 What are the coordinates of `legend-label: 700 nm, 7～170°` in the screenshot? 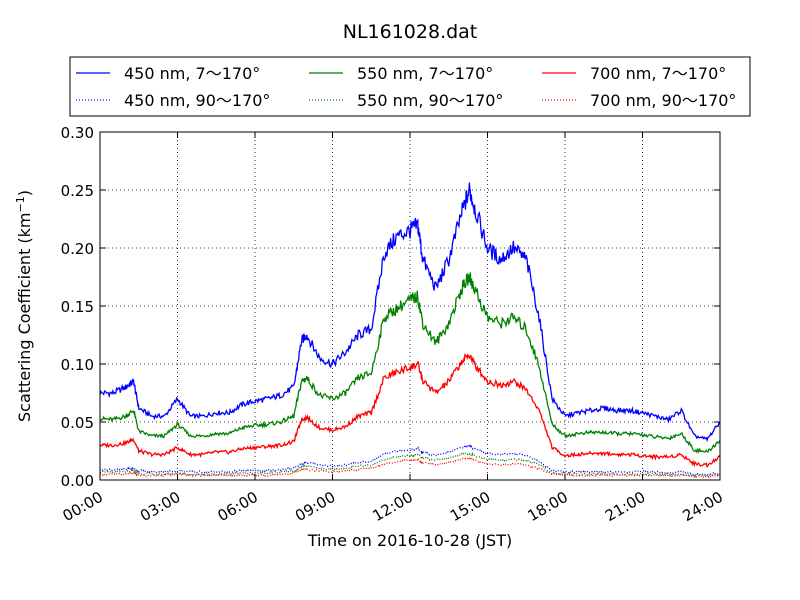 It's located at (658, 73).